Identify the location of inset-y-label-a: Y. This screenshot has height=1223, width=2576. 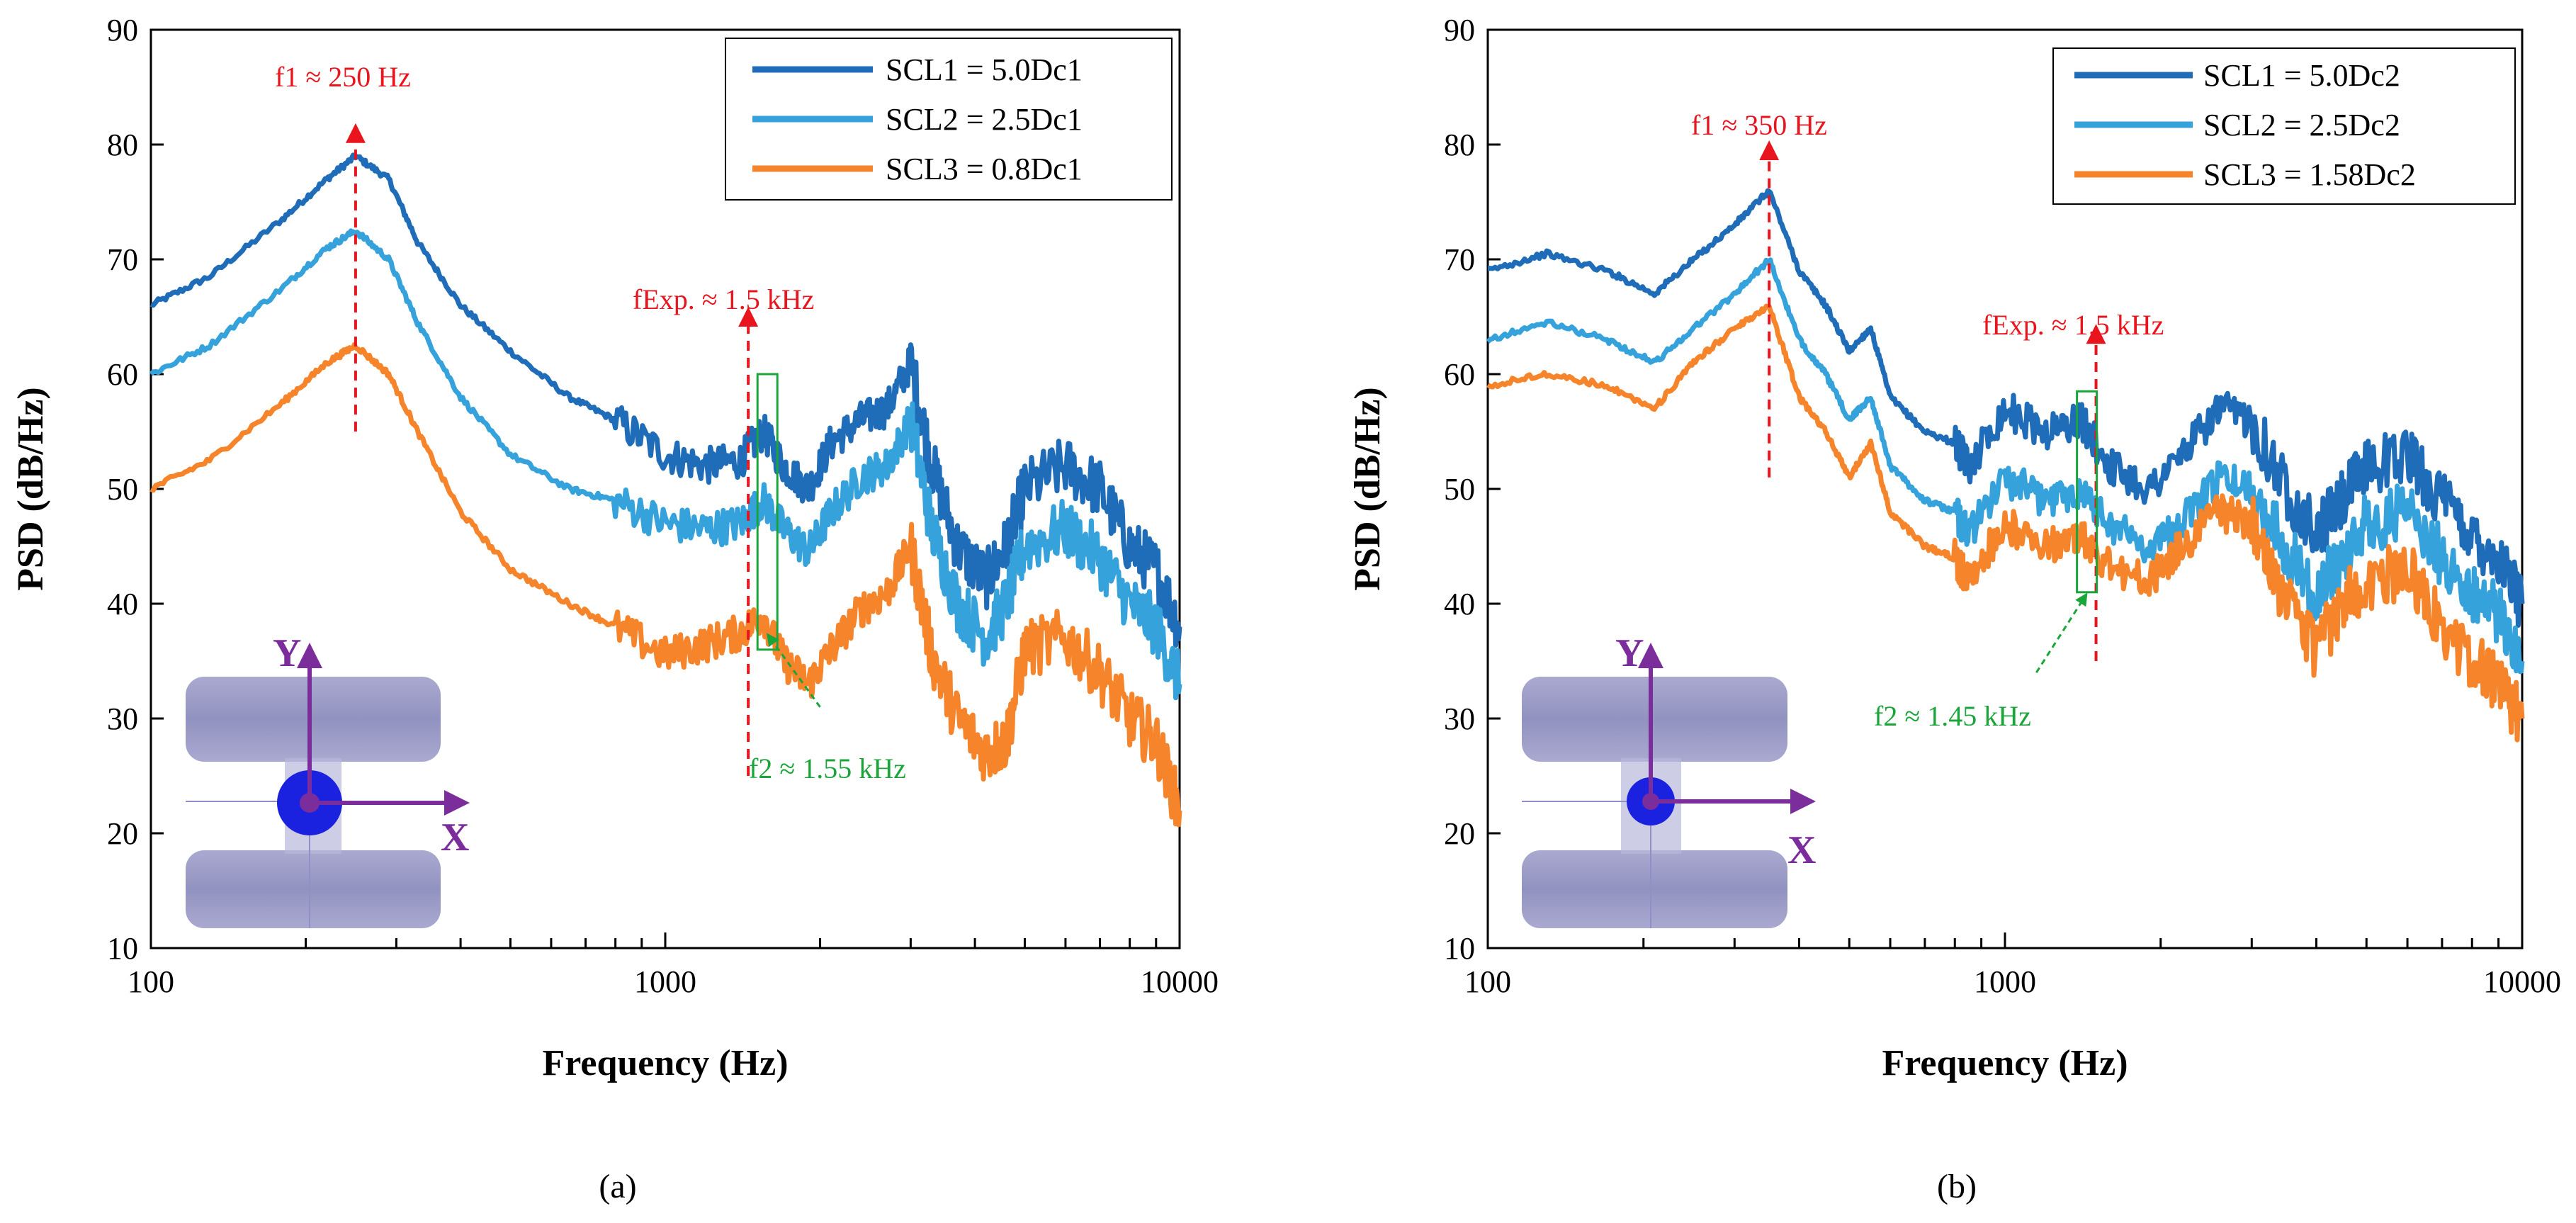
(287, 653).